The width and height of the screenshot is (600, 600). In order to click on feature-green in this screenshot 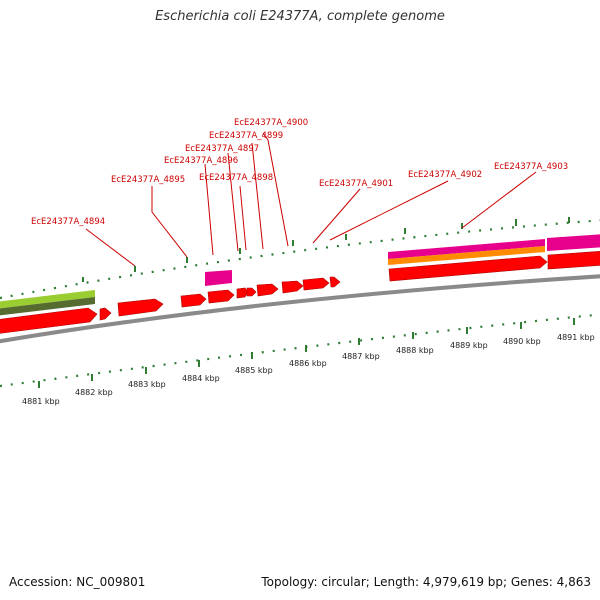, I will do `click(47, 299)`.